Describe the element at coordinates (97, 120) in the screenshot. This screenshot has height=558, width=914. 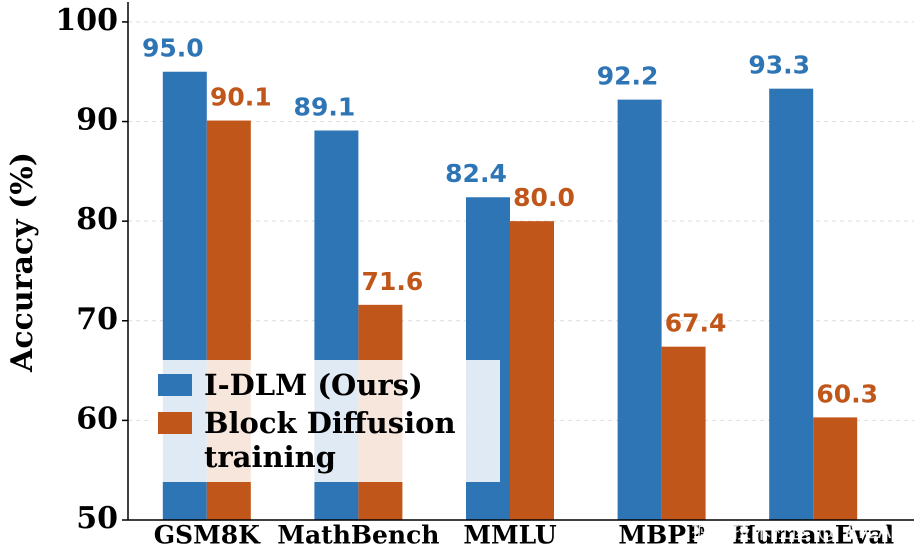
I see `y-tick-label: 90` at that location.